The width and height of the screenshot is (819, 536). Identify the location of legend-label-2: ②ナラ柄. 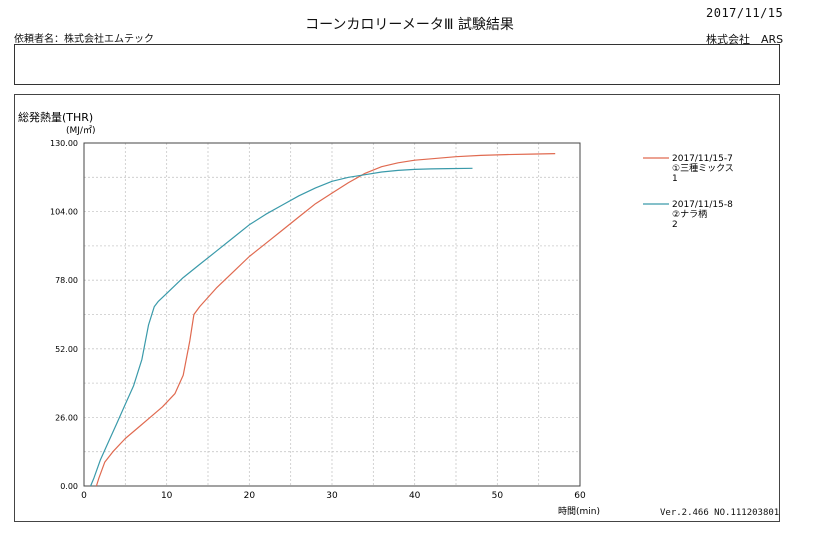
(689, 214).